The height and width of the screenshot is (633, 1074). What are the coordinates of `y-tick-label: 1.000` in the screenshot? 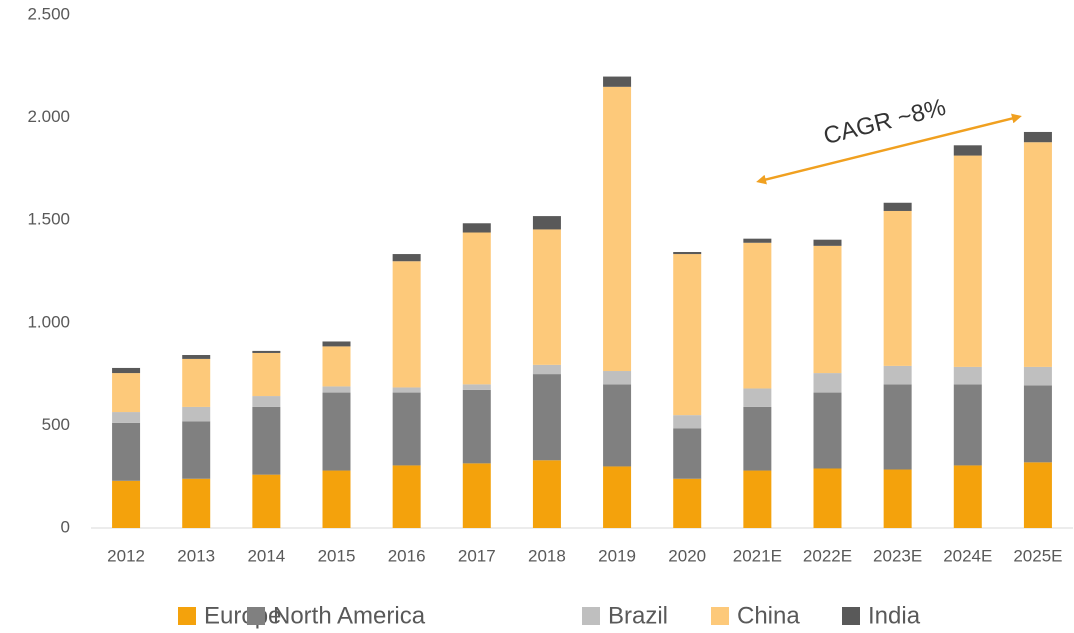 It's located at (48, 321).